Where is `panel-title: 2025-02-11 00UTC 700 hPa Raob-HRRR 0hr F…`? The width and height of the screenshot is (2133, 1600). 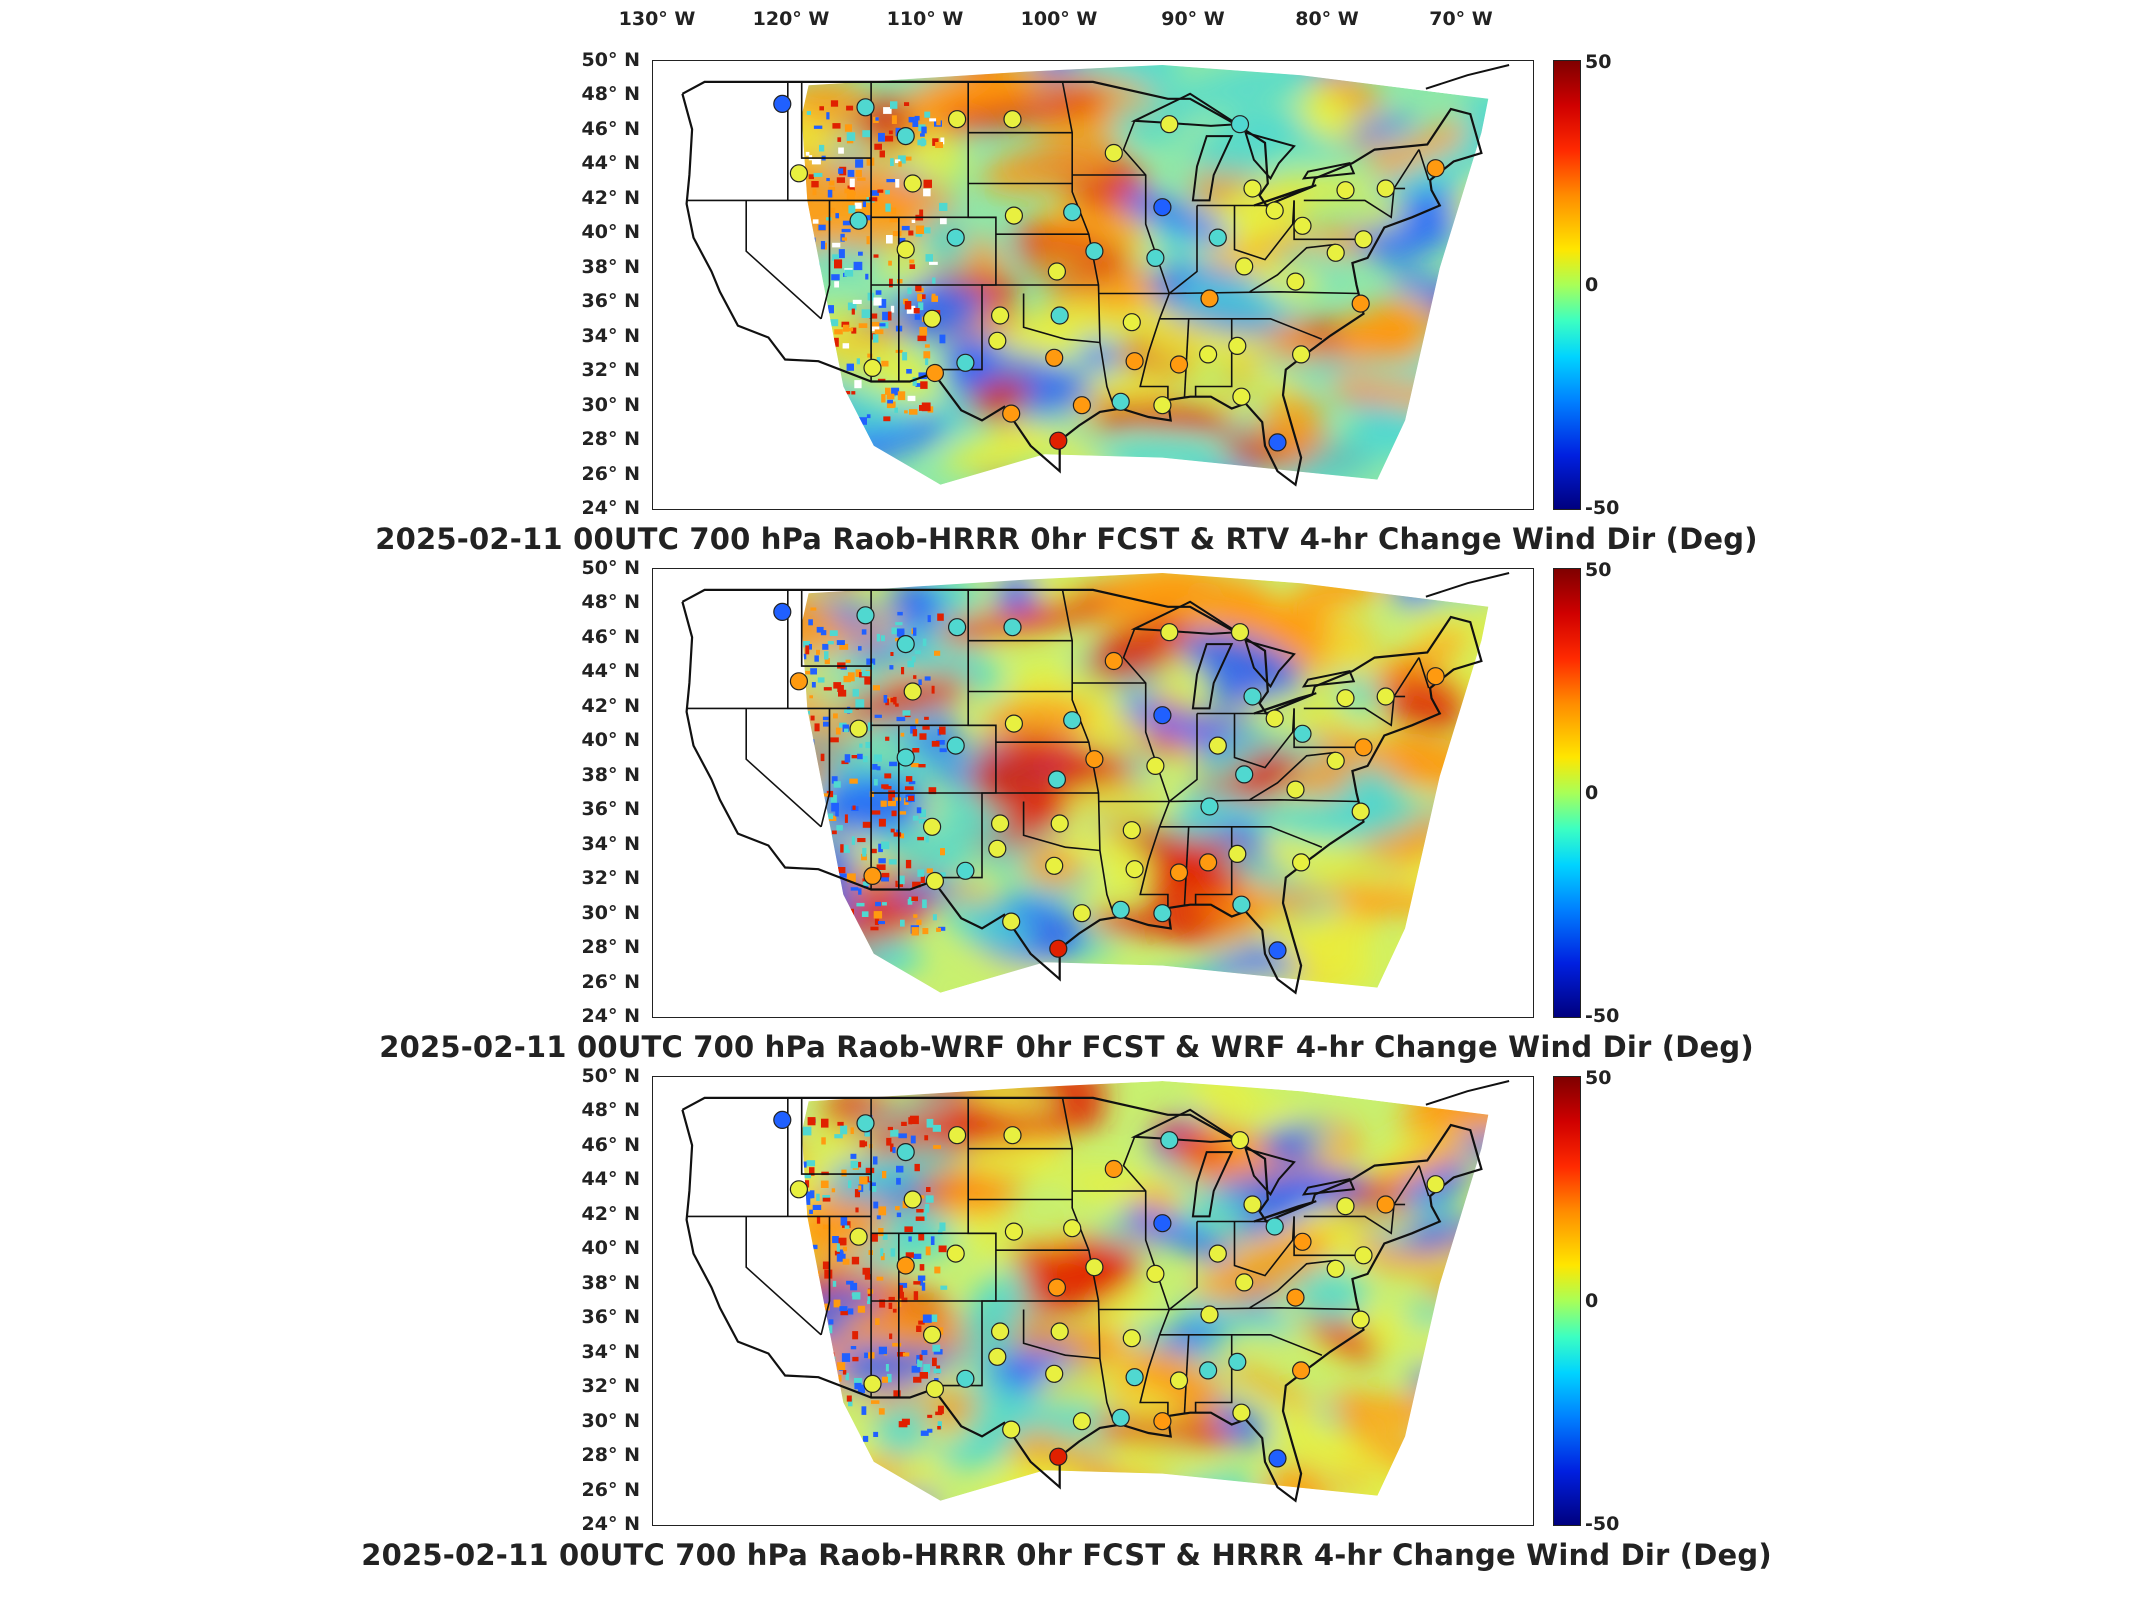
panel-title: 2025-02-11 00UTC 700 hPa Raob-HRRR 0hr F… is located at coordinates (1066, 539).